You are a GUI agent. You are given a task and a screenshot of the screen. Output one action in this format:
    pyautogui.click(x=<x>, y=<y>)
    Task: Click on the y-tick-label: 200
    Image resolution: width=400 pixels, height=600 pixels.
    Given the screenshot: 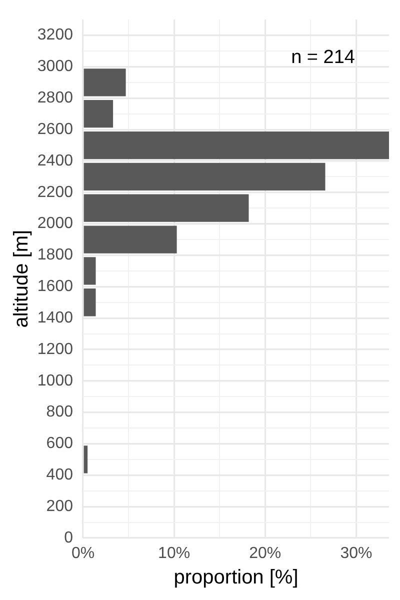 What is the action you would take?
    pyautogui.click(x=60, y=506)
    